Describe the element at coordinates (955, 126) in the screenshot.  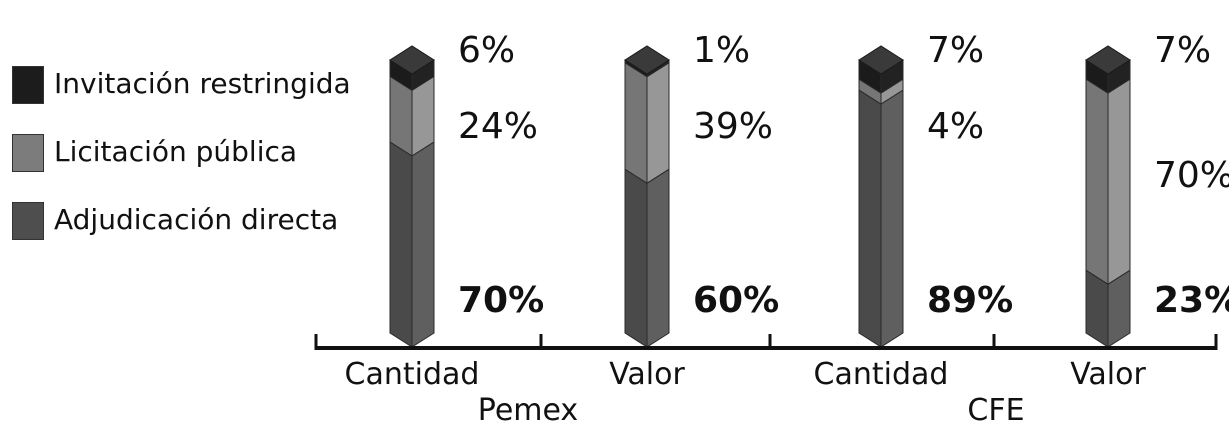
I see `data-label: 4%` at that location.